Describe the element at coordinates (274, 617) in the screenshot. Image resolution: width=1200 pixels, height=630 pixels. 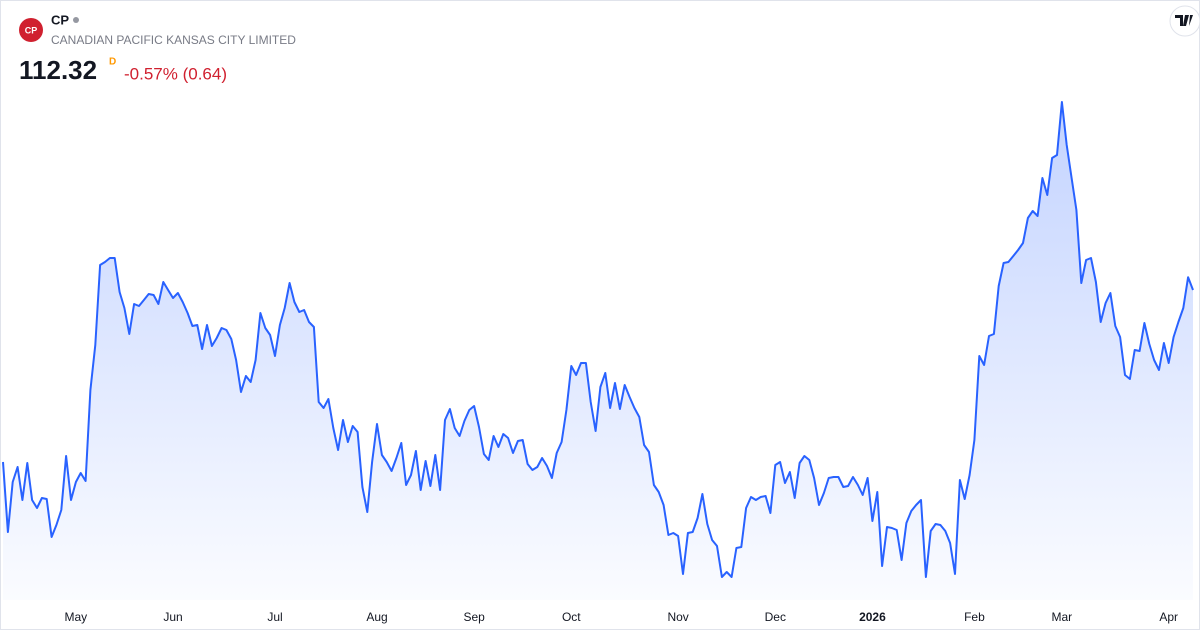
I see `x-tick-label: Jul` at that location.